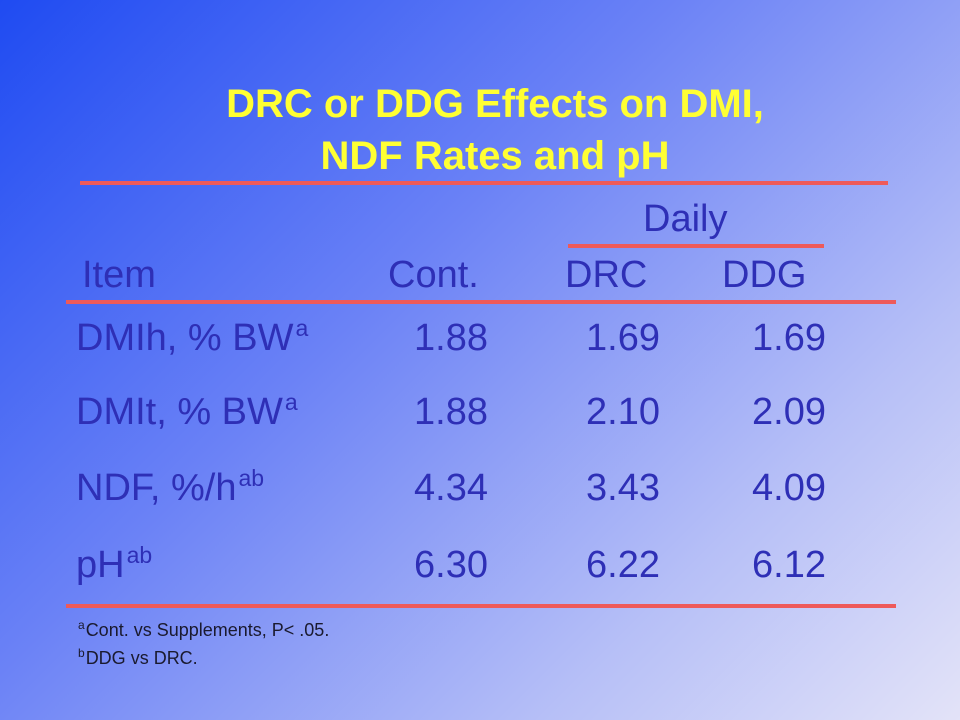  What do you see at coordinates (433, 275) in the screenshot?
I see `header-cont: Cont.` at bounding box center [433, 275].